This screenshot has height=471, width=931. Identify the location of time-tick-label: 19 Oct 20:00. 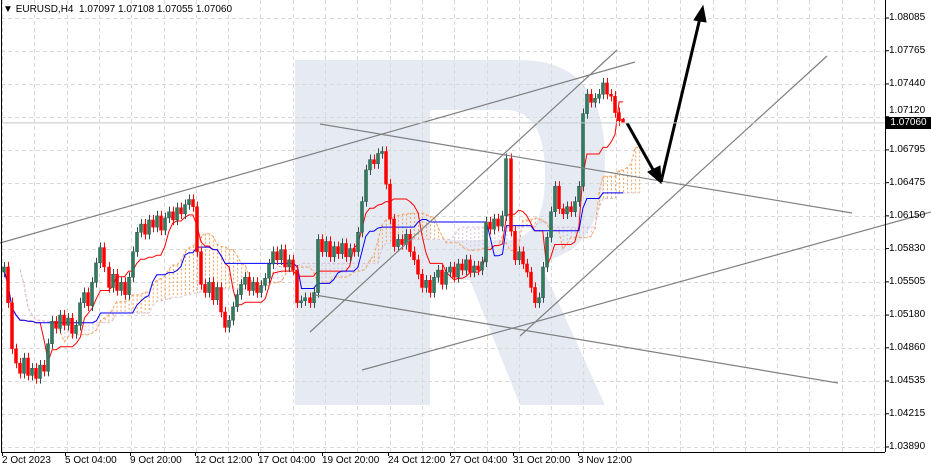
(351, 460).